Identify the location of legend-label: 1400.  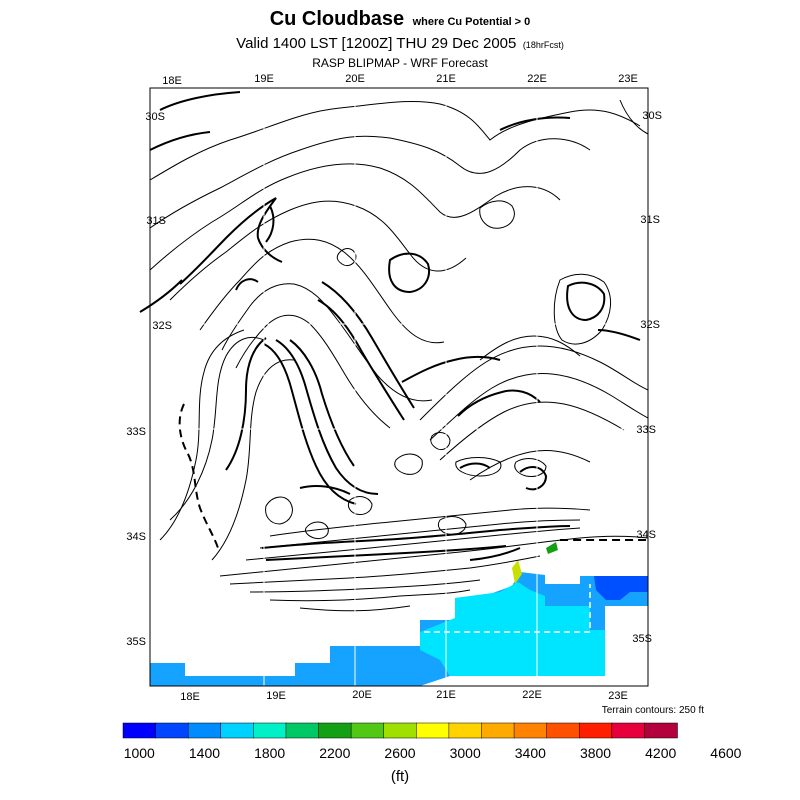
(204, 753).